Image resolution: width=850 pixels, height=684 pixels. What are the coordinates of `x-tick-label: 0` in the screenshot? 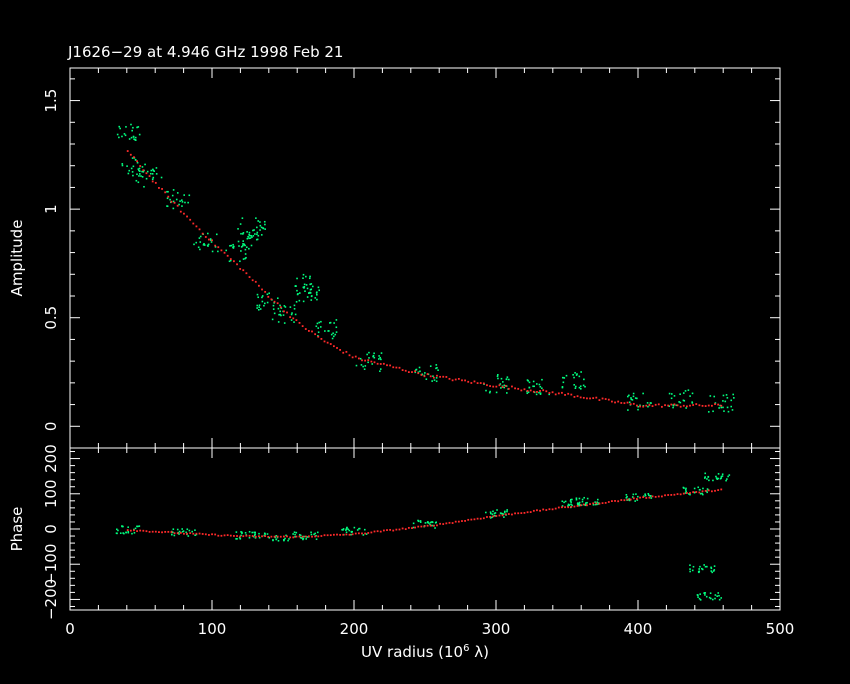 It's located at (70, 629).